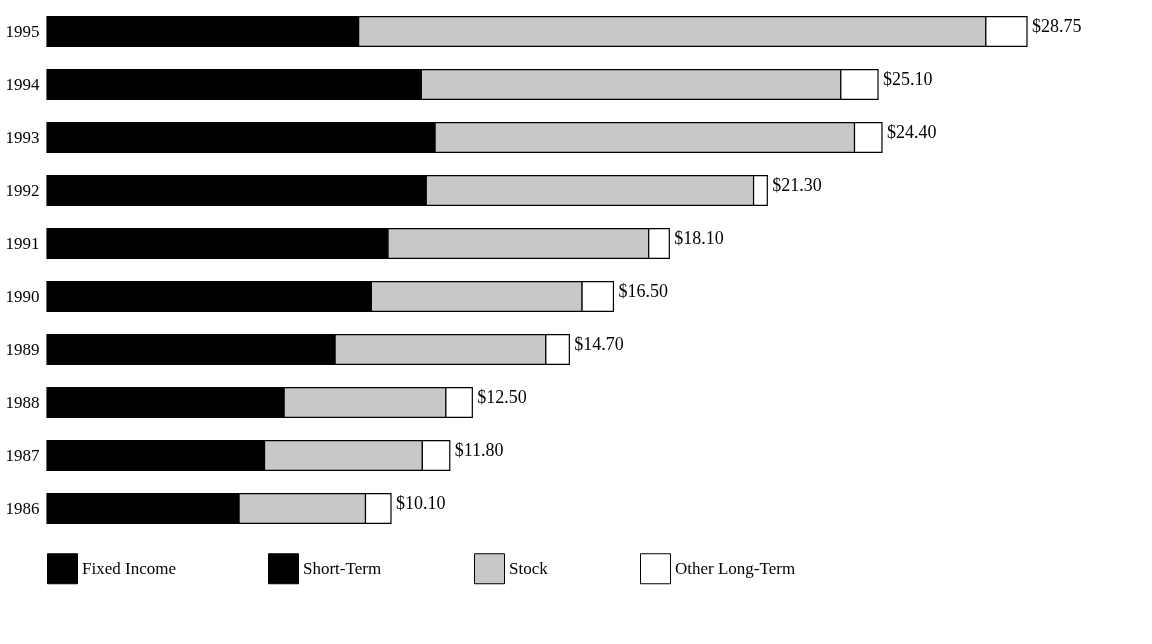 The image size is (1152, 644). What do you see at coordinates (22, 243) in the screenshot?
I see `y-tick-label: 1991` at bounding box center [22, 243].